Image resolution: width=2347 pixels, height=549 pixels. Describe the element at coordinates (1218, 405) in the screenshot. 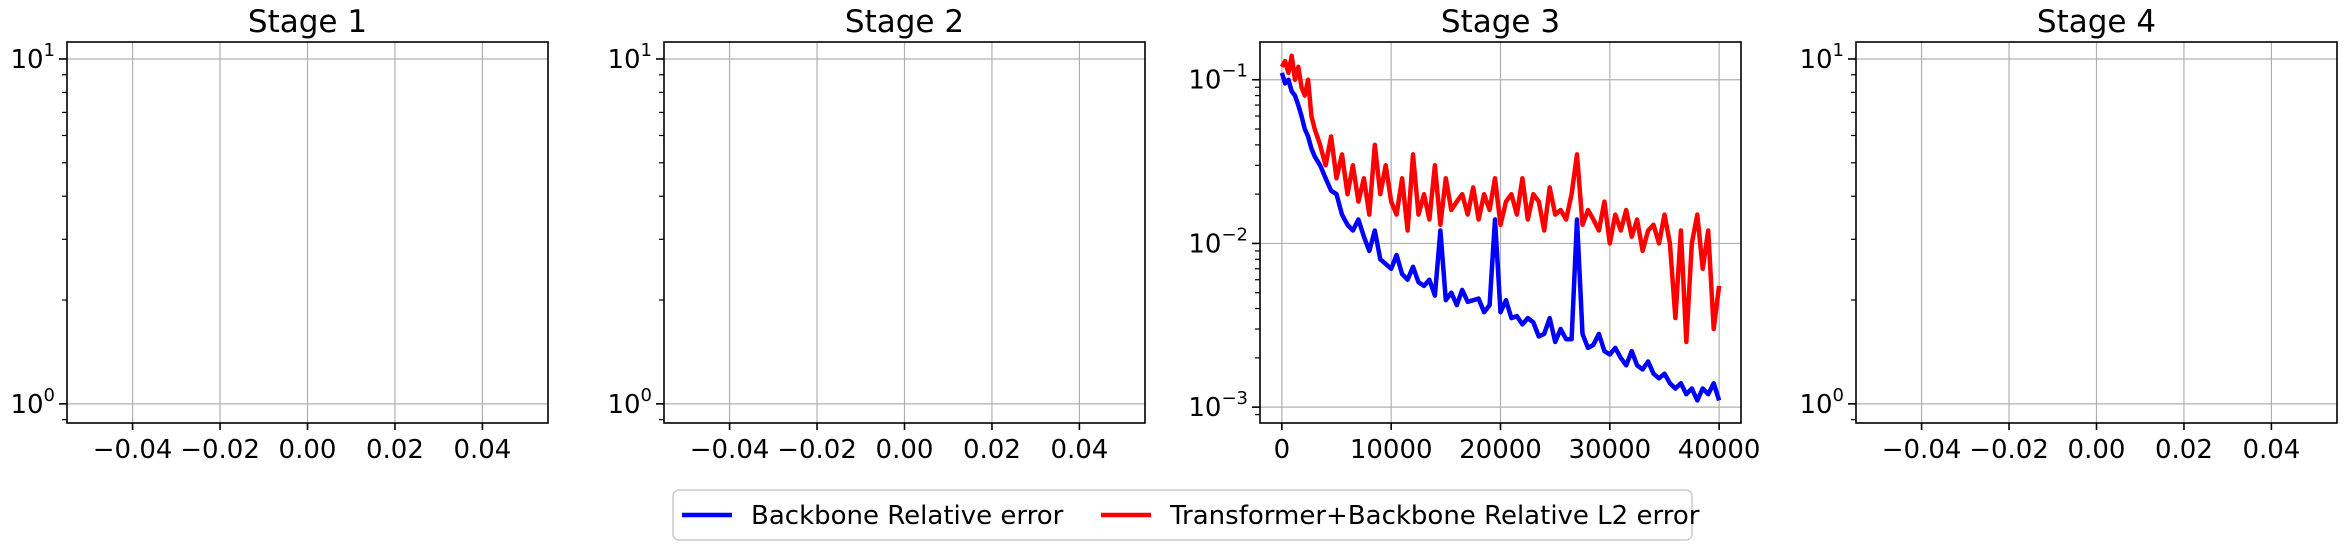

I see `y-tick-label: 10⁻³` at that location.